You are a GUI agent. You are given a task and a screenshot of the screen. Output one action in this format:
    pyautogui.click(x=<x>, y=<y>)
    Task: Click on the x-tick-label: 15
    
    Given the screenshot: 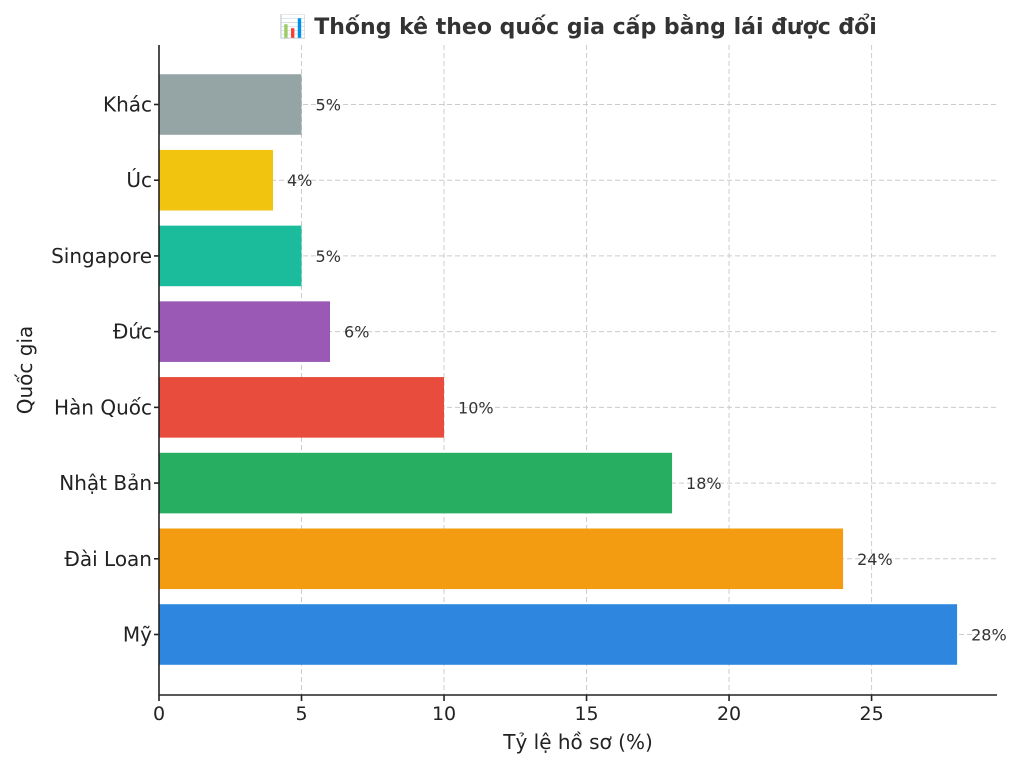 What is the action you would take?
    pyautogui.click(x=586, y=714)
    